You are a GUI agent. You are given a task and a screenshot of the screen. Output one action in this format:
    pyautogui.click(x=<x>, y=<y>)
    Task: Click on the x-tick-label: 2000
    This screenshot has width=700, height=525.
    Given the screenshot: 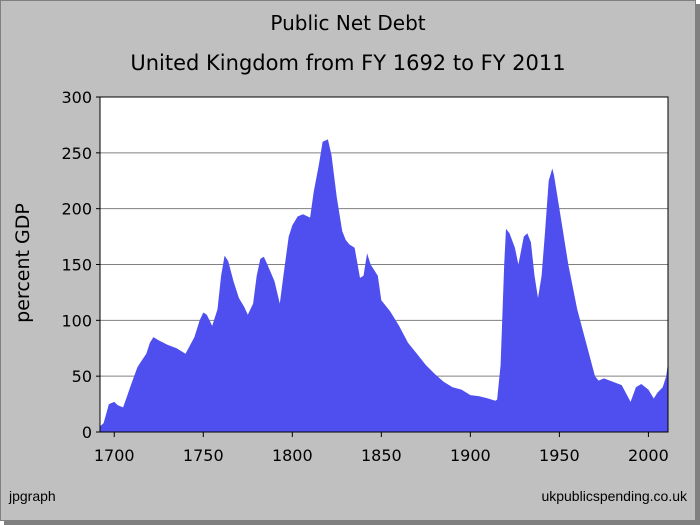 What is the action you would take?
    pyautogui.click(x=648, y=455)
    